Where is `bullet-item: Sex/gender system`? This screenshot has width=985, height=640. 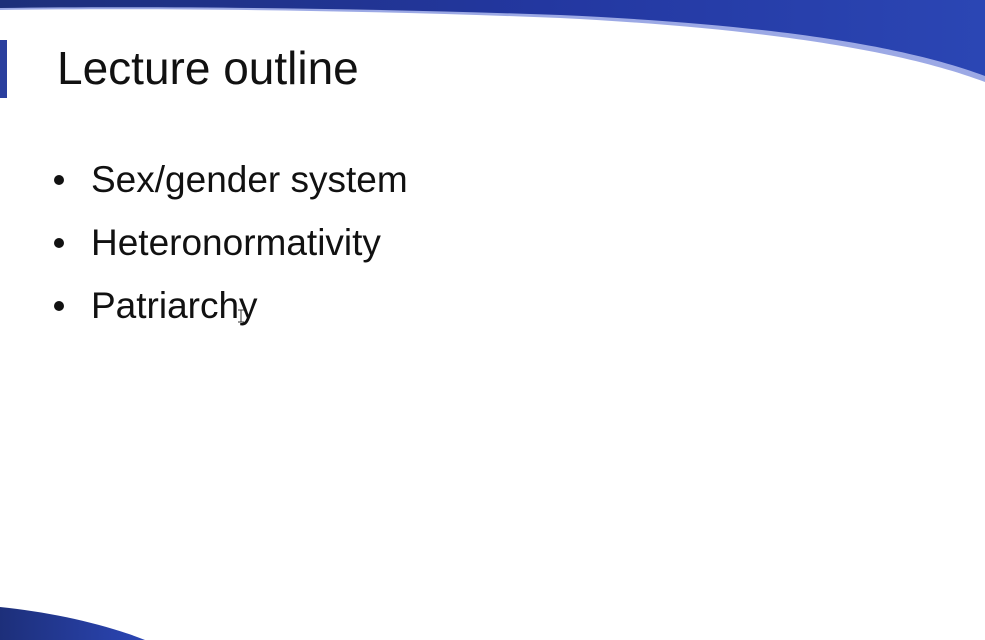 bullet-item: Sex/gender system is located at coordinates (231, 179).